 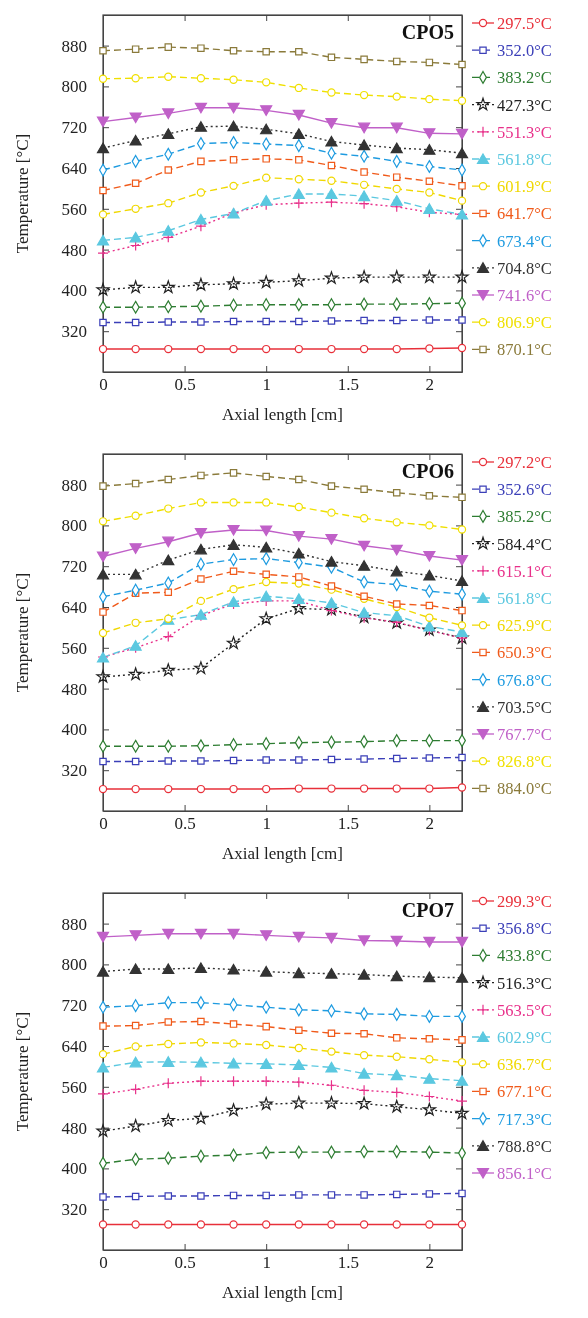 I want to click on legend-label: 584.4°C, so click(x=524, y=544).